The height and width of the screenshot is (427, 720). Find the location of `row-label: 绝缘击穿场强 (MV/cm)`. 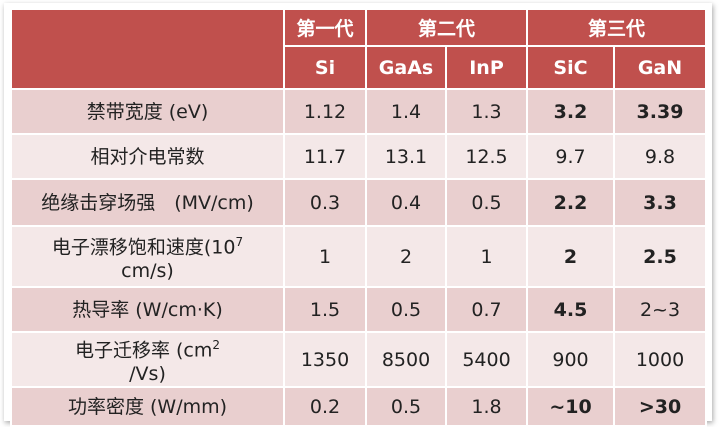

row-label: 绝缘击穿场强 (MV/cm) is located at coordinates (147, 202).